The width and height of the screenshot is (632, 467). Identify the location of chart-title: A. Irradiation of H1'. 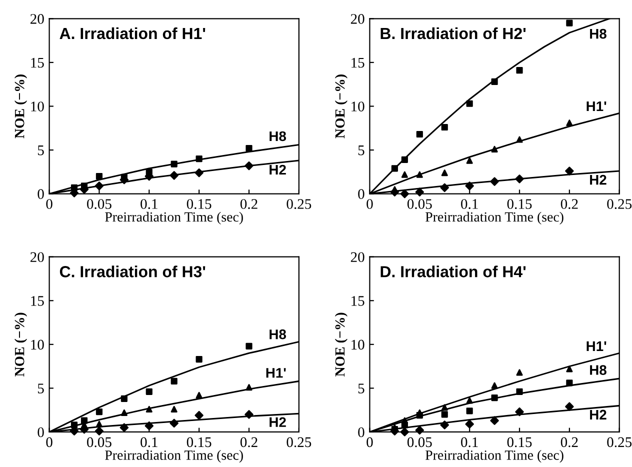
(133, 33).